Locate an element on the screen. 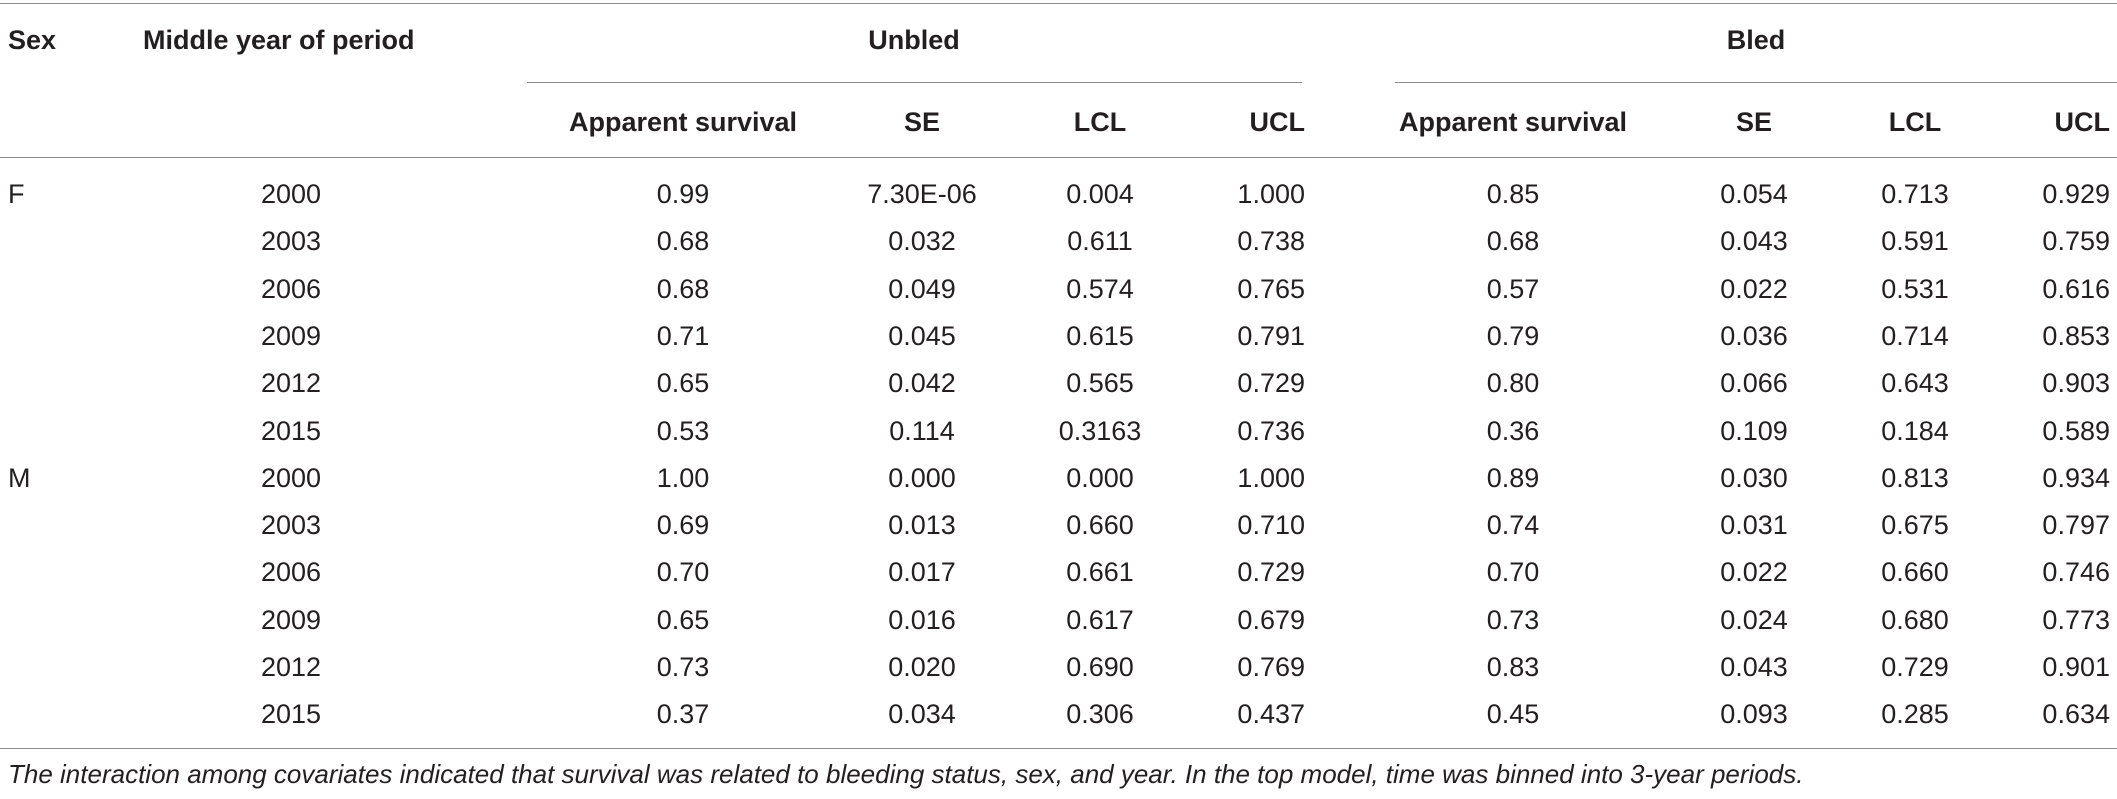 The height and width of the screenshot is (799, 2117). cell-bled-lcl: 0.591 is located at coordinates (1915, 241).